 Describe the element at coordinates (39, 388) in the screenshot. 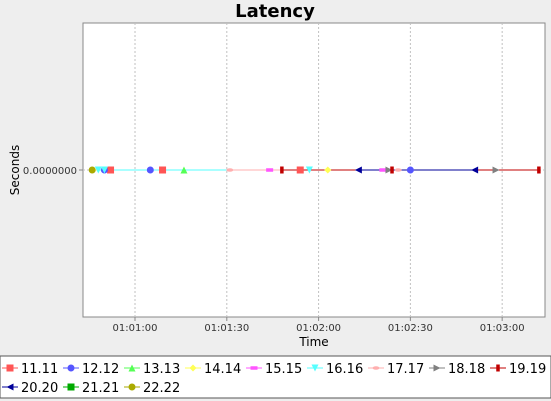

I see `legend-label: 20.20` at that location.